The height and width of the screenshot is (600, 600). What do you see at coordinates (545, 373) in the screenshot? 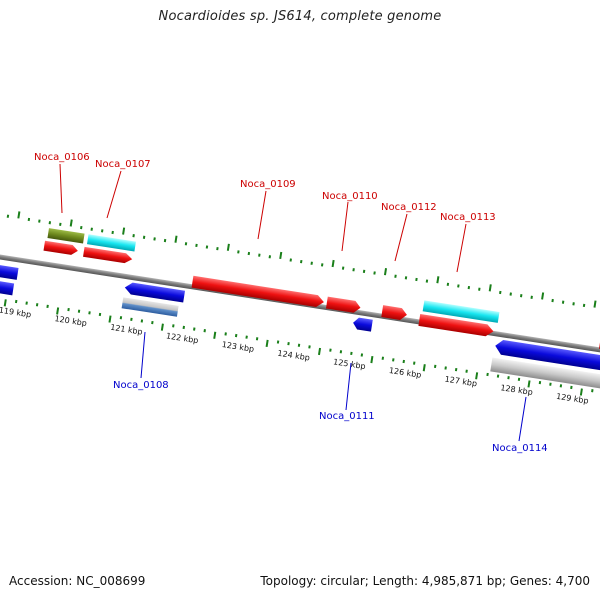
I see `gene-noca-0114-rna` at bounding box center [545, 373].